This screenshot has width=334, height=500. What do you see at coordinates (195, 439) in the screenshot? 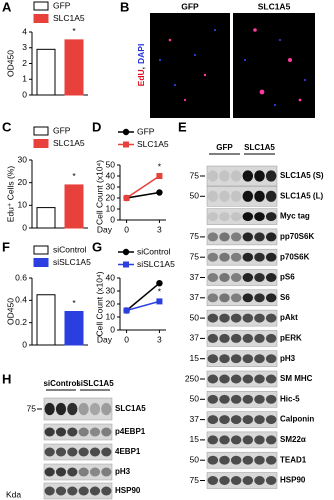
I see `kda-marker: 15` at bounding box center [195, 439].